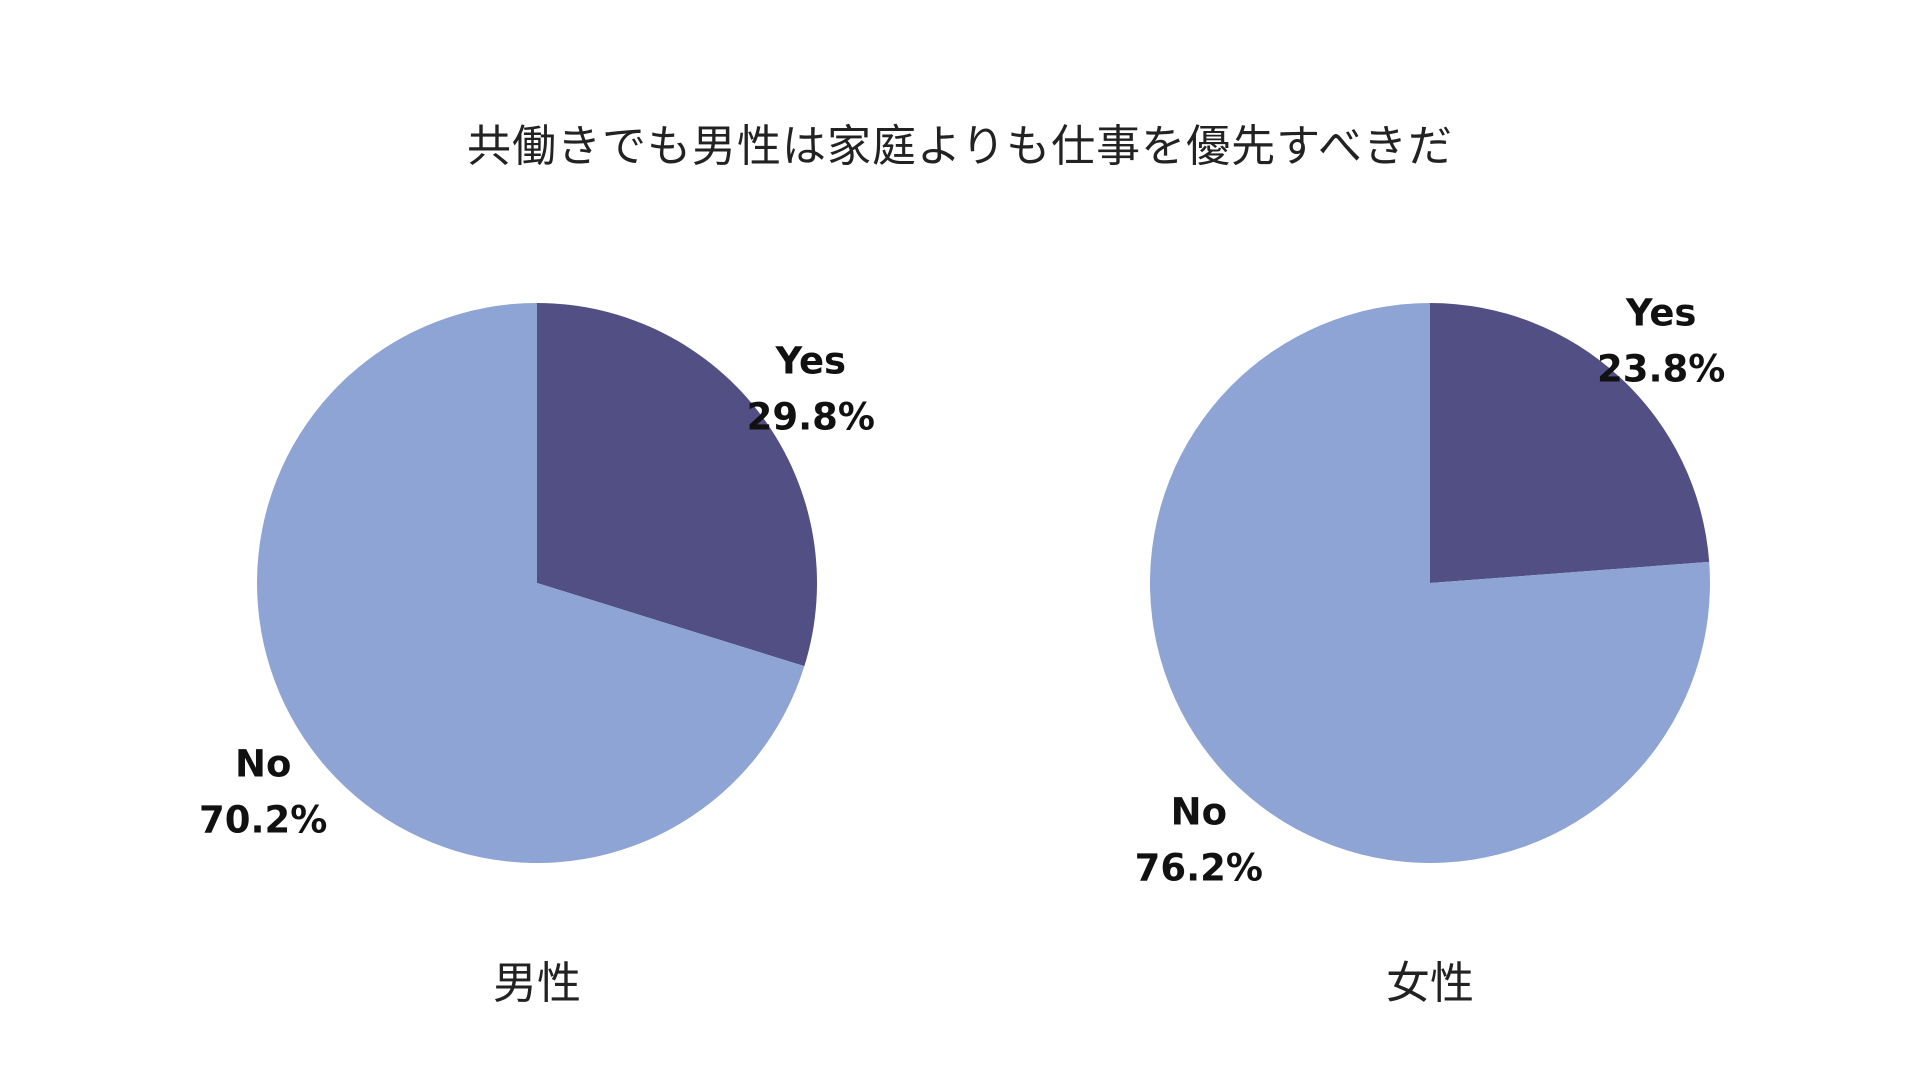  Describe the element at coordinates (811, 416) in the screenshot. I see `slice-value-yes: 29.8%` at that location.